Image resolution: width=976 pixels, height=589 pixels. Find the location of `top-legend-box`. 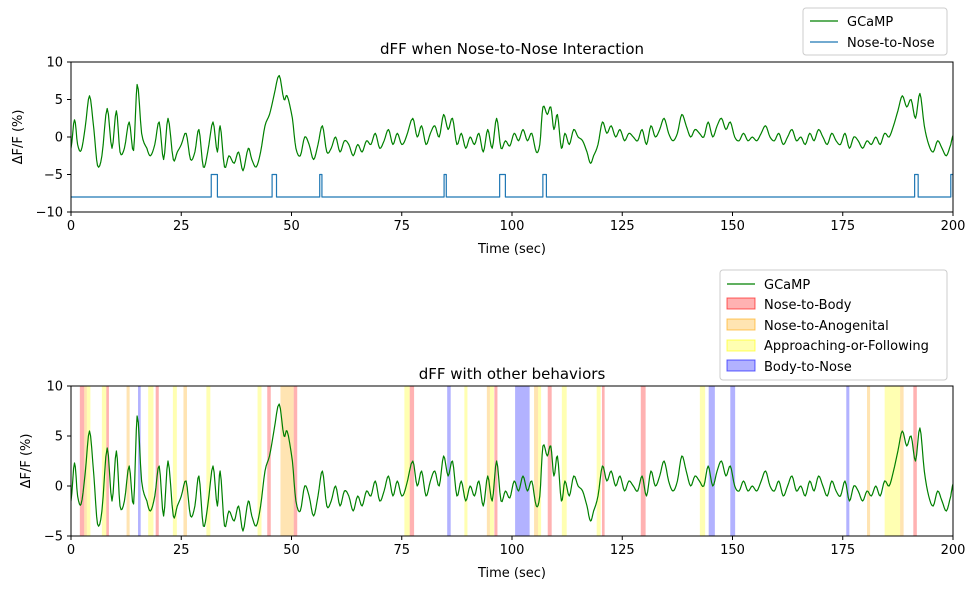

top-legend-box is located at coordinates (875, 31).